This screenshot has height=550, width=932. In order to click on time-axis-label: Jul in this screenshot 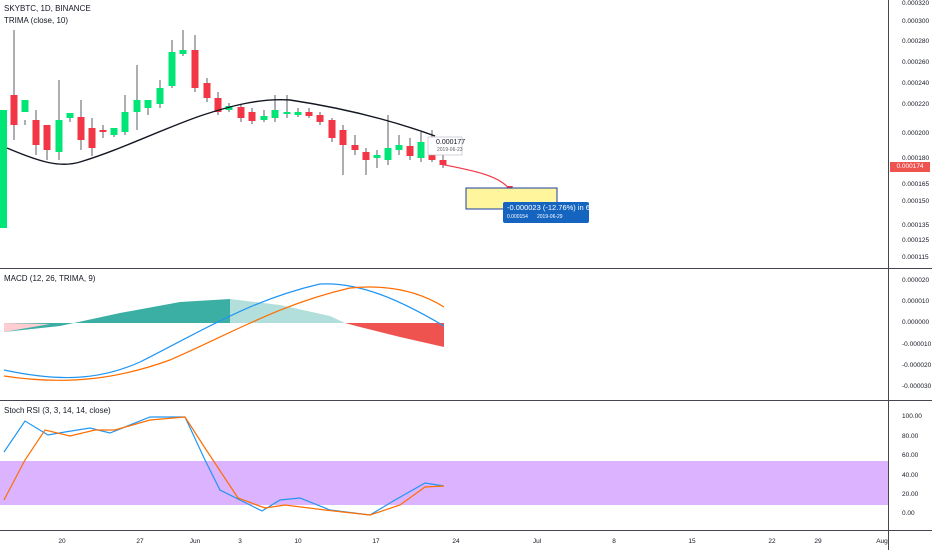, I will do `click(537, 541)`.